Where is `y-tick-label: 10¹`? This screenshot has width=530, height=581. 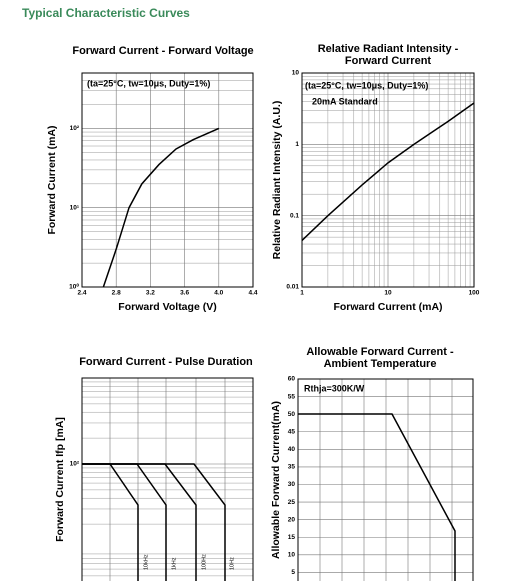 y-tick-label: 10¹ is located at coordinates (74, 207).